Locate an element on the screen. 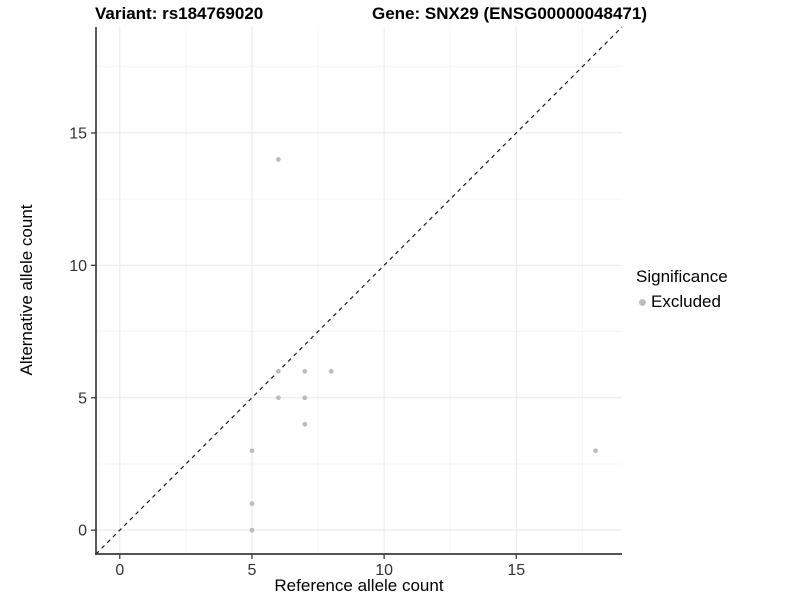 Image resolution: width=800 pixels, height=600 pixels. legend-item-label: Excluded is located at coordinates (686, 301).